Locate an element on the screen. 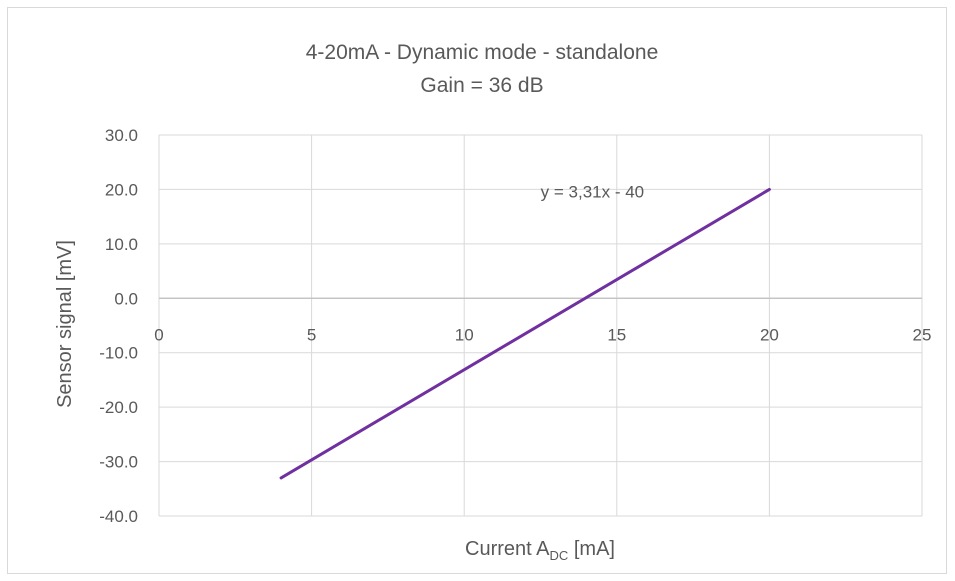 The height and width of the screenshot is (581, 955). x-axis-label: Current ADC [mA] is located at coordinates (540, 550).